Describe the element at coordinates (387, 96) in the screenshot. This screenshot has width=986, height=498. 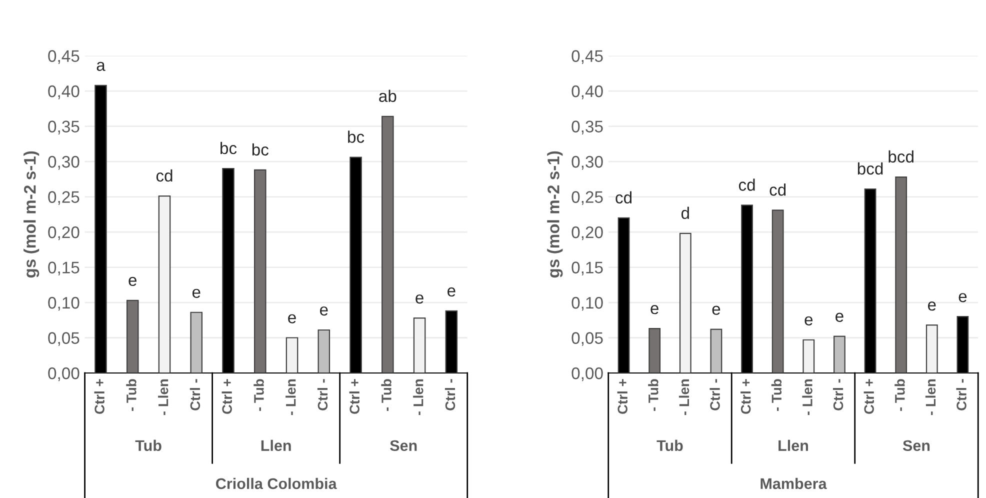
I see `data-label: ab` at that location.